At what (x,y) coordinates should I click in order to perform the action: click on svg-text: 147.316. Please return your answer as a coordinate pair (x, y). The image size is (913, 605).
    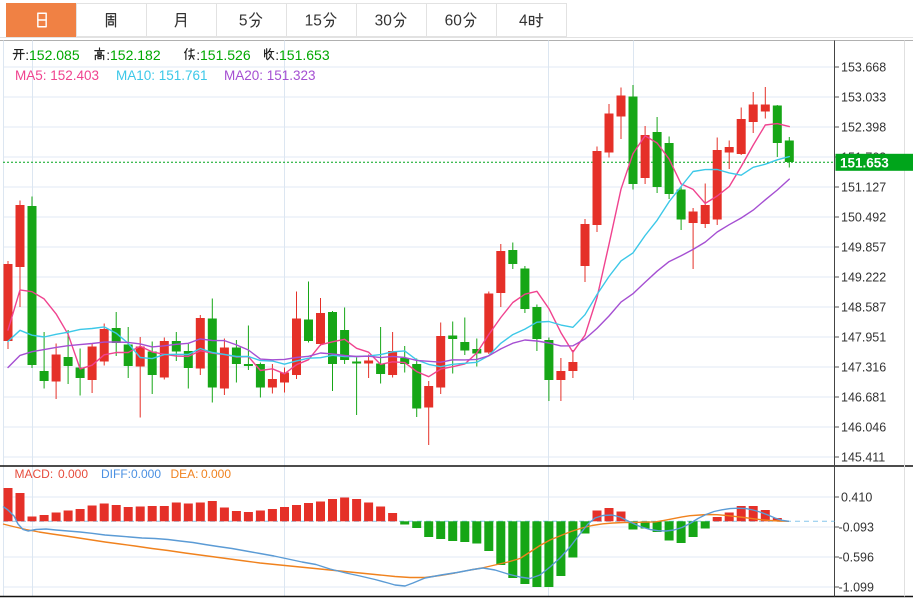
    Looking at the image, I should click on (863, 368).